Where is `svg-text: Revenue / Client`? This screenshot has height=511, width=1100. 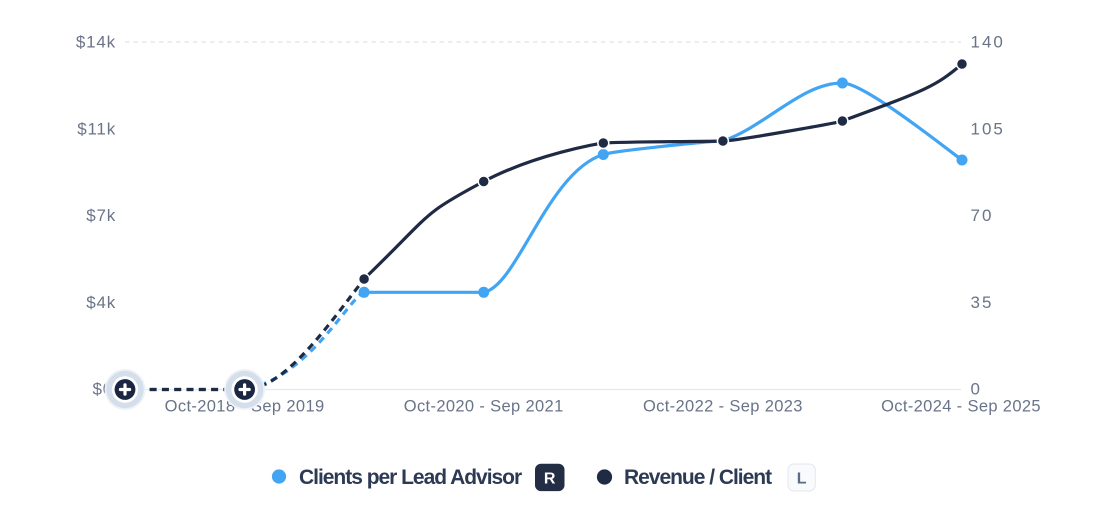 svg-text: Revenue / Client is located at coordinates (698, 477).